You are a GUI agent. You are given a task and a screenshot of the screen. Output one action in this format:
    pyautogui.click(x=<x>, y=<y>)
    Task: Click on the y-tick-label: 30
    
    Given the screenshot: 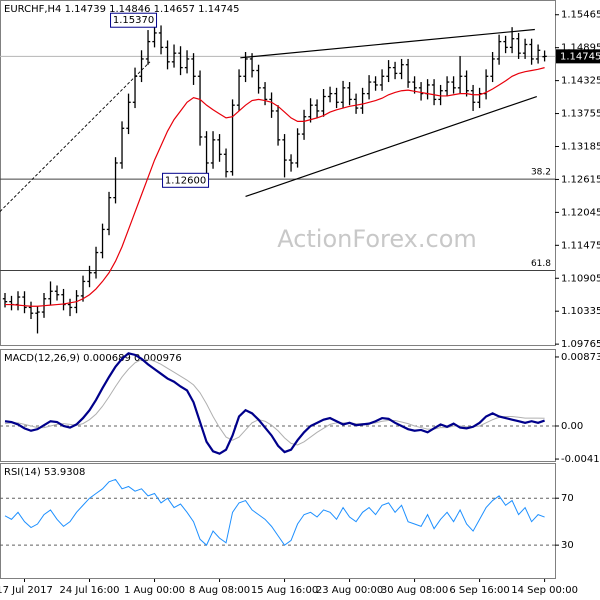 What is the action you would take?
    pyautogui.click(x=567, y=545)
    